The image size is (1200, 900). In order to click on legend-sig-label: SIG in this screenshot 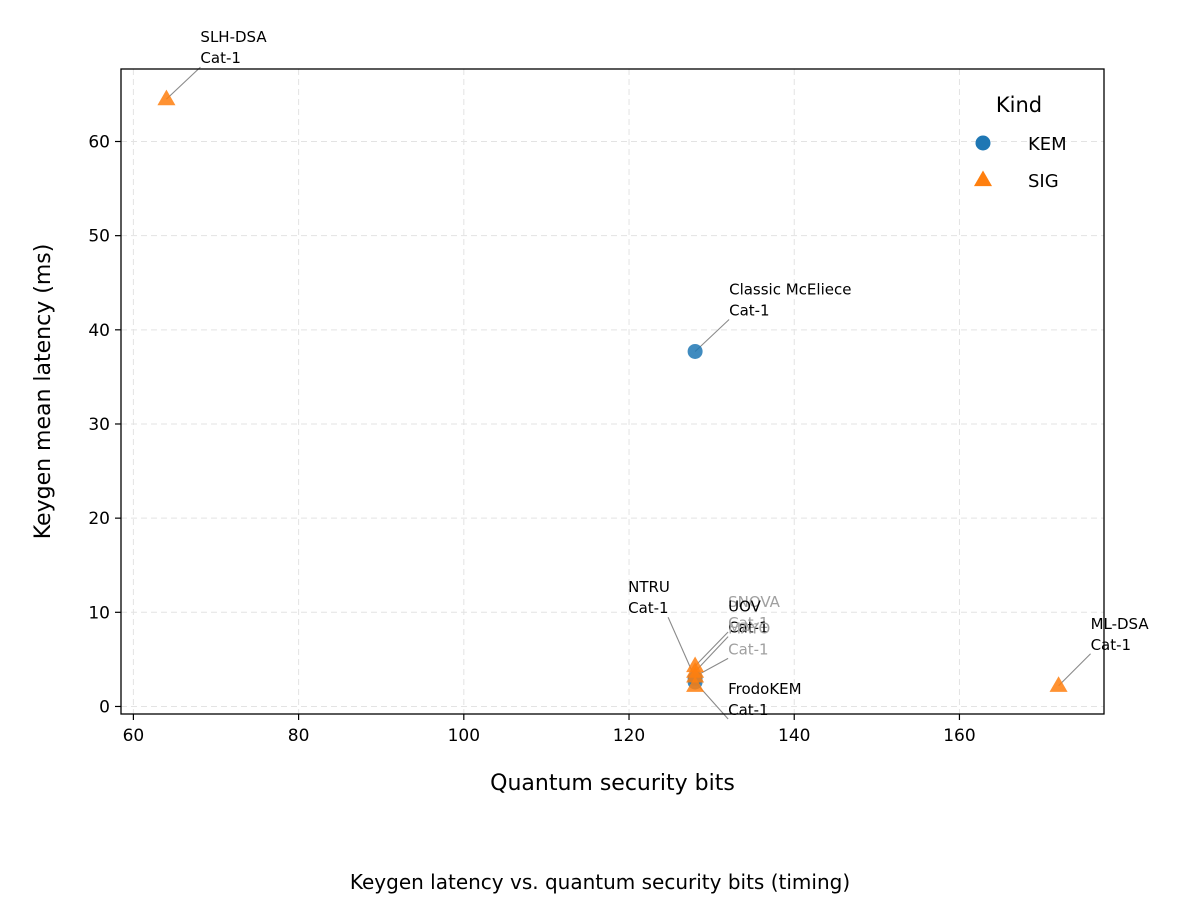, I will do `click(1043, 181)`.